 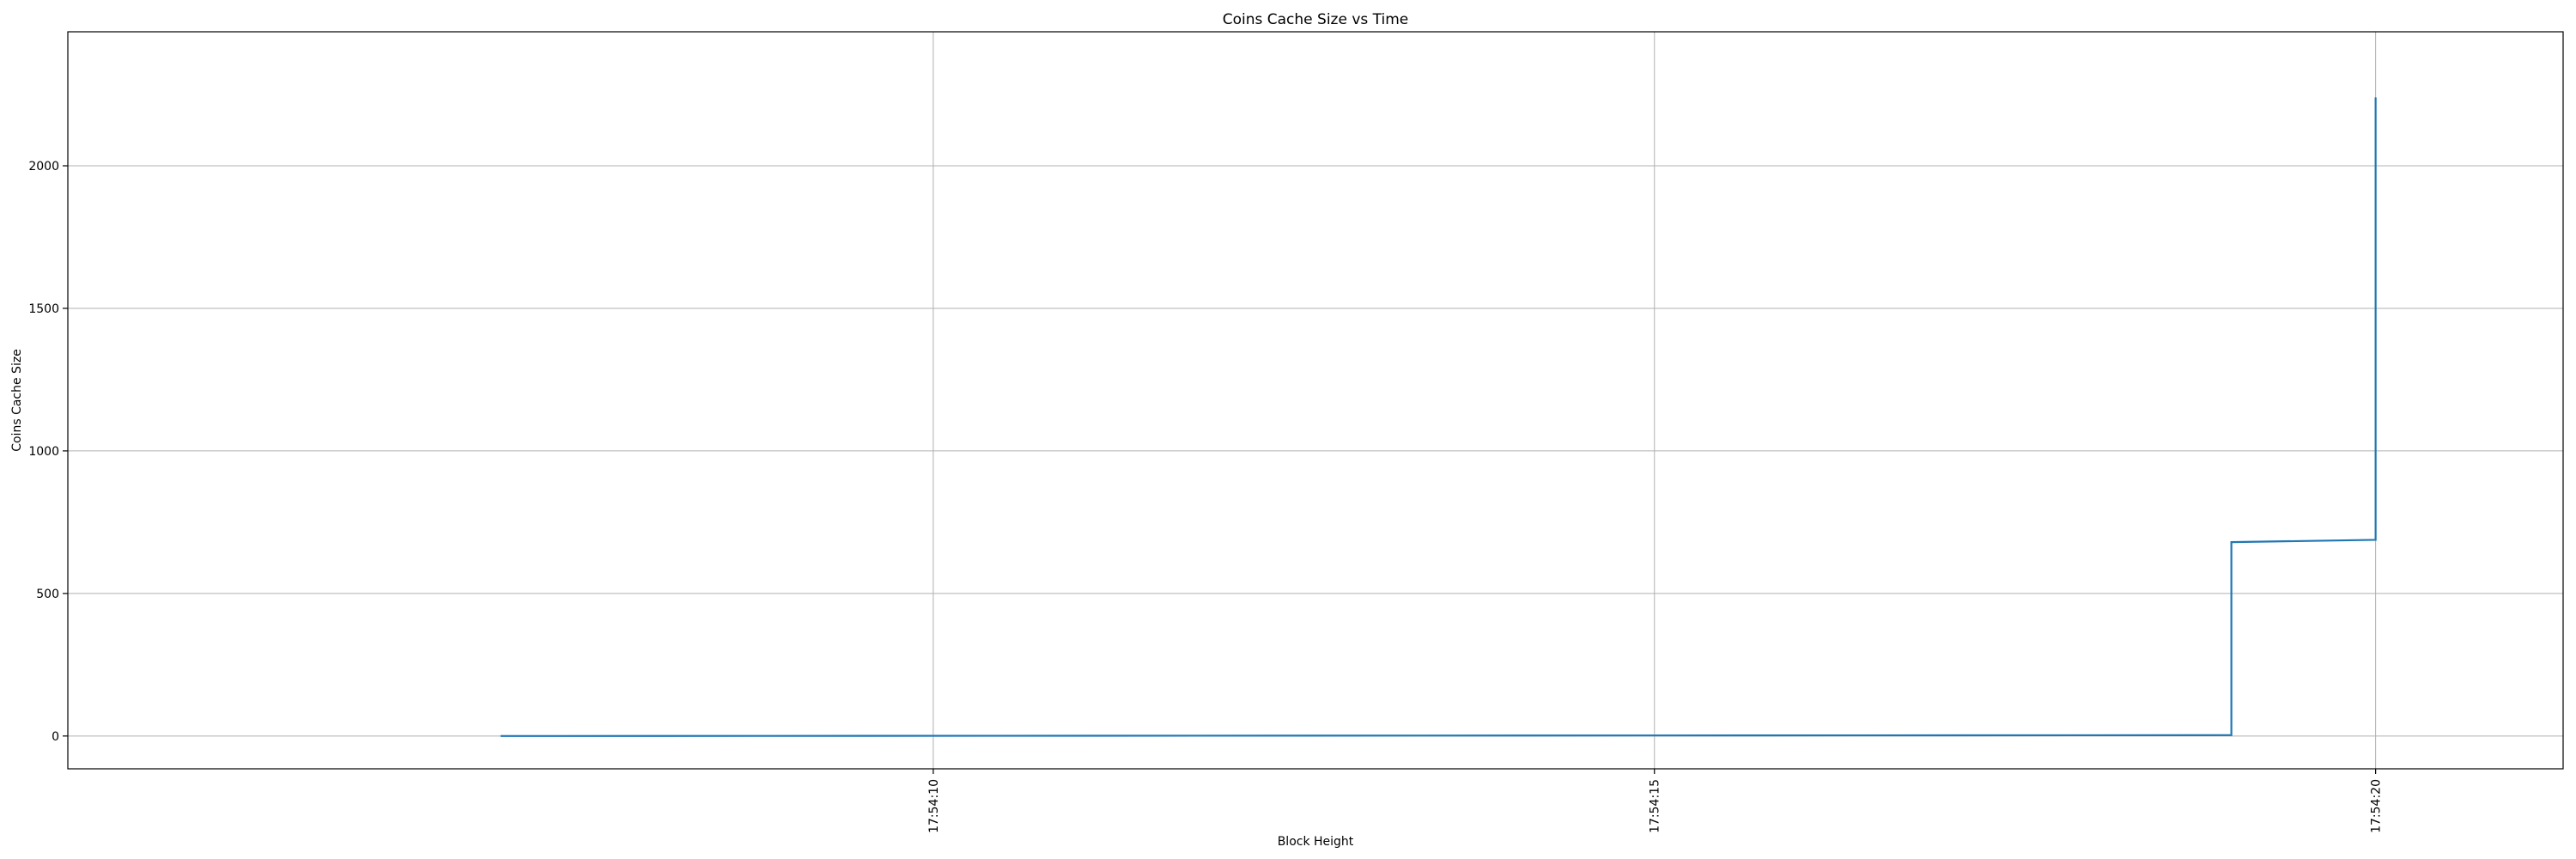 I want to click on y-tick-label: 2000, so click(x=44, y=167).